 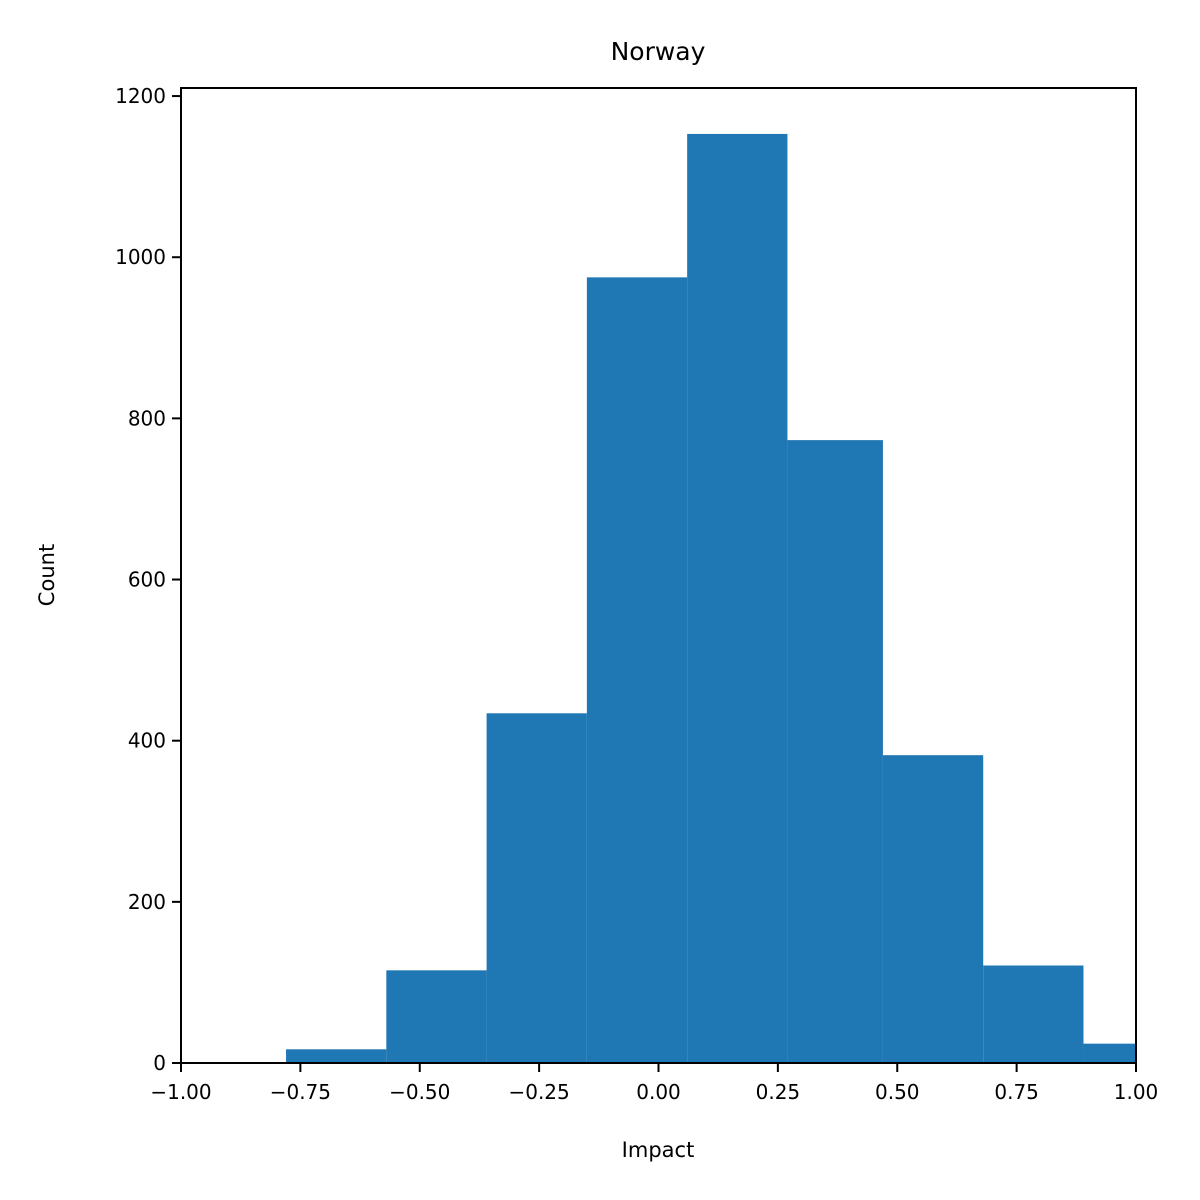 What do you see at coordinates (47, 575) in the screenshot?
I see `y-axis-label: Count` at bounding box center [47, 575].